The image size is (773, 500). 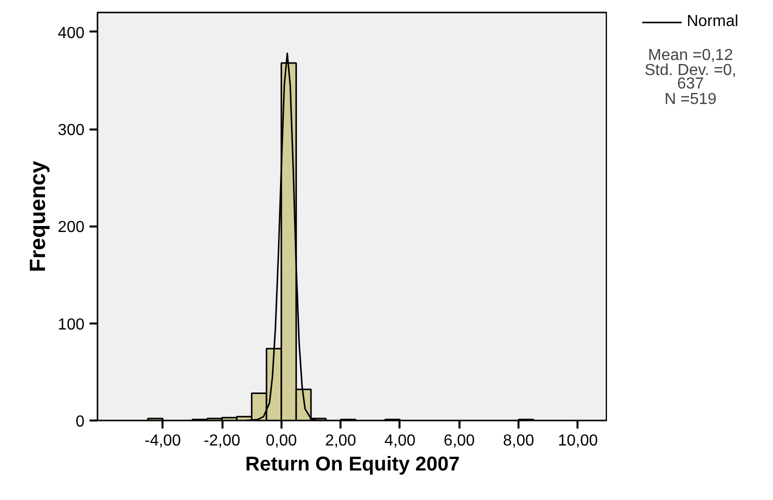 I want to click on x-tick-label: -4,00, so click(x=163, y=441).